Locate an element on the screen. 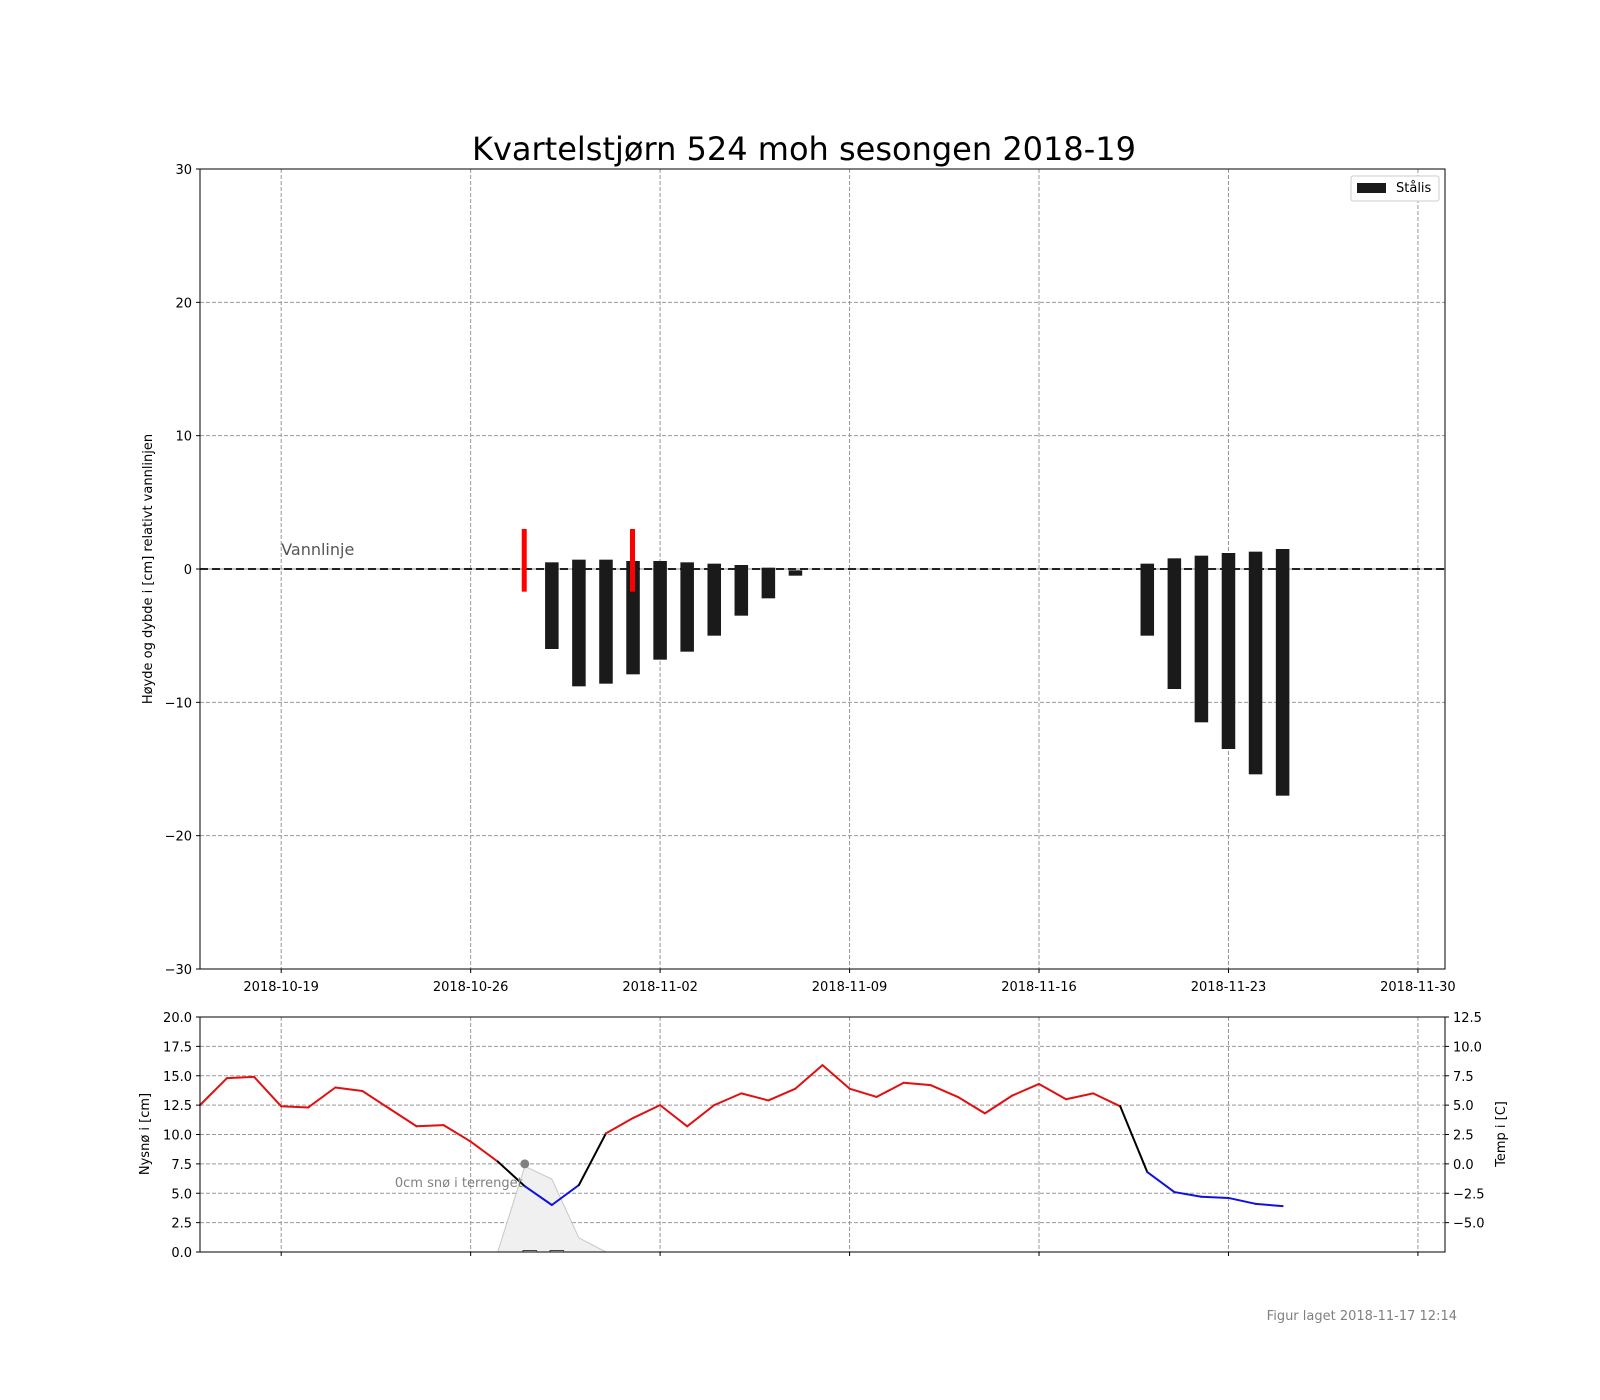 The height and width of the screenshot is (1400, 1600). bottom-y-tick-label: 2.5 is located at coordinates (181, 1224).